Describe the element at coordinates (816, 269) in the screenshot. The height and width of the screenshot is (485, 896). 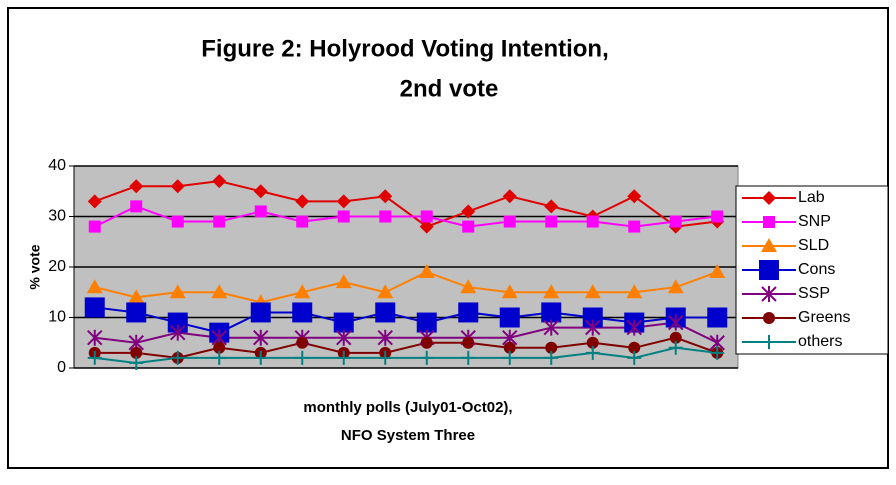
I see `legend-label: Cons` at that location.